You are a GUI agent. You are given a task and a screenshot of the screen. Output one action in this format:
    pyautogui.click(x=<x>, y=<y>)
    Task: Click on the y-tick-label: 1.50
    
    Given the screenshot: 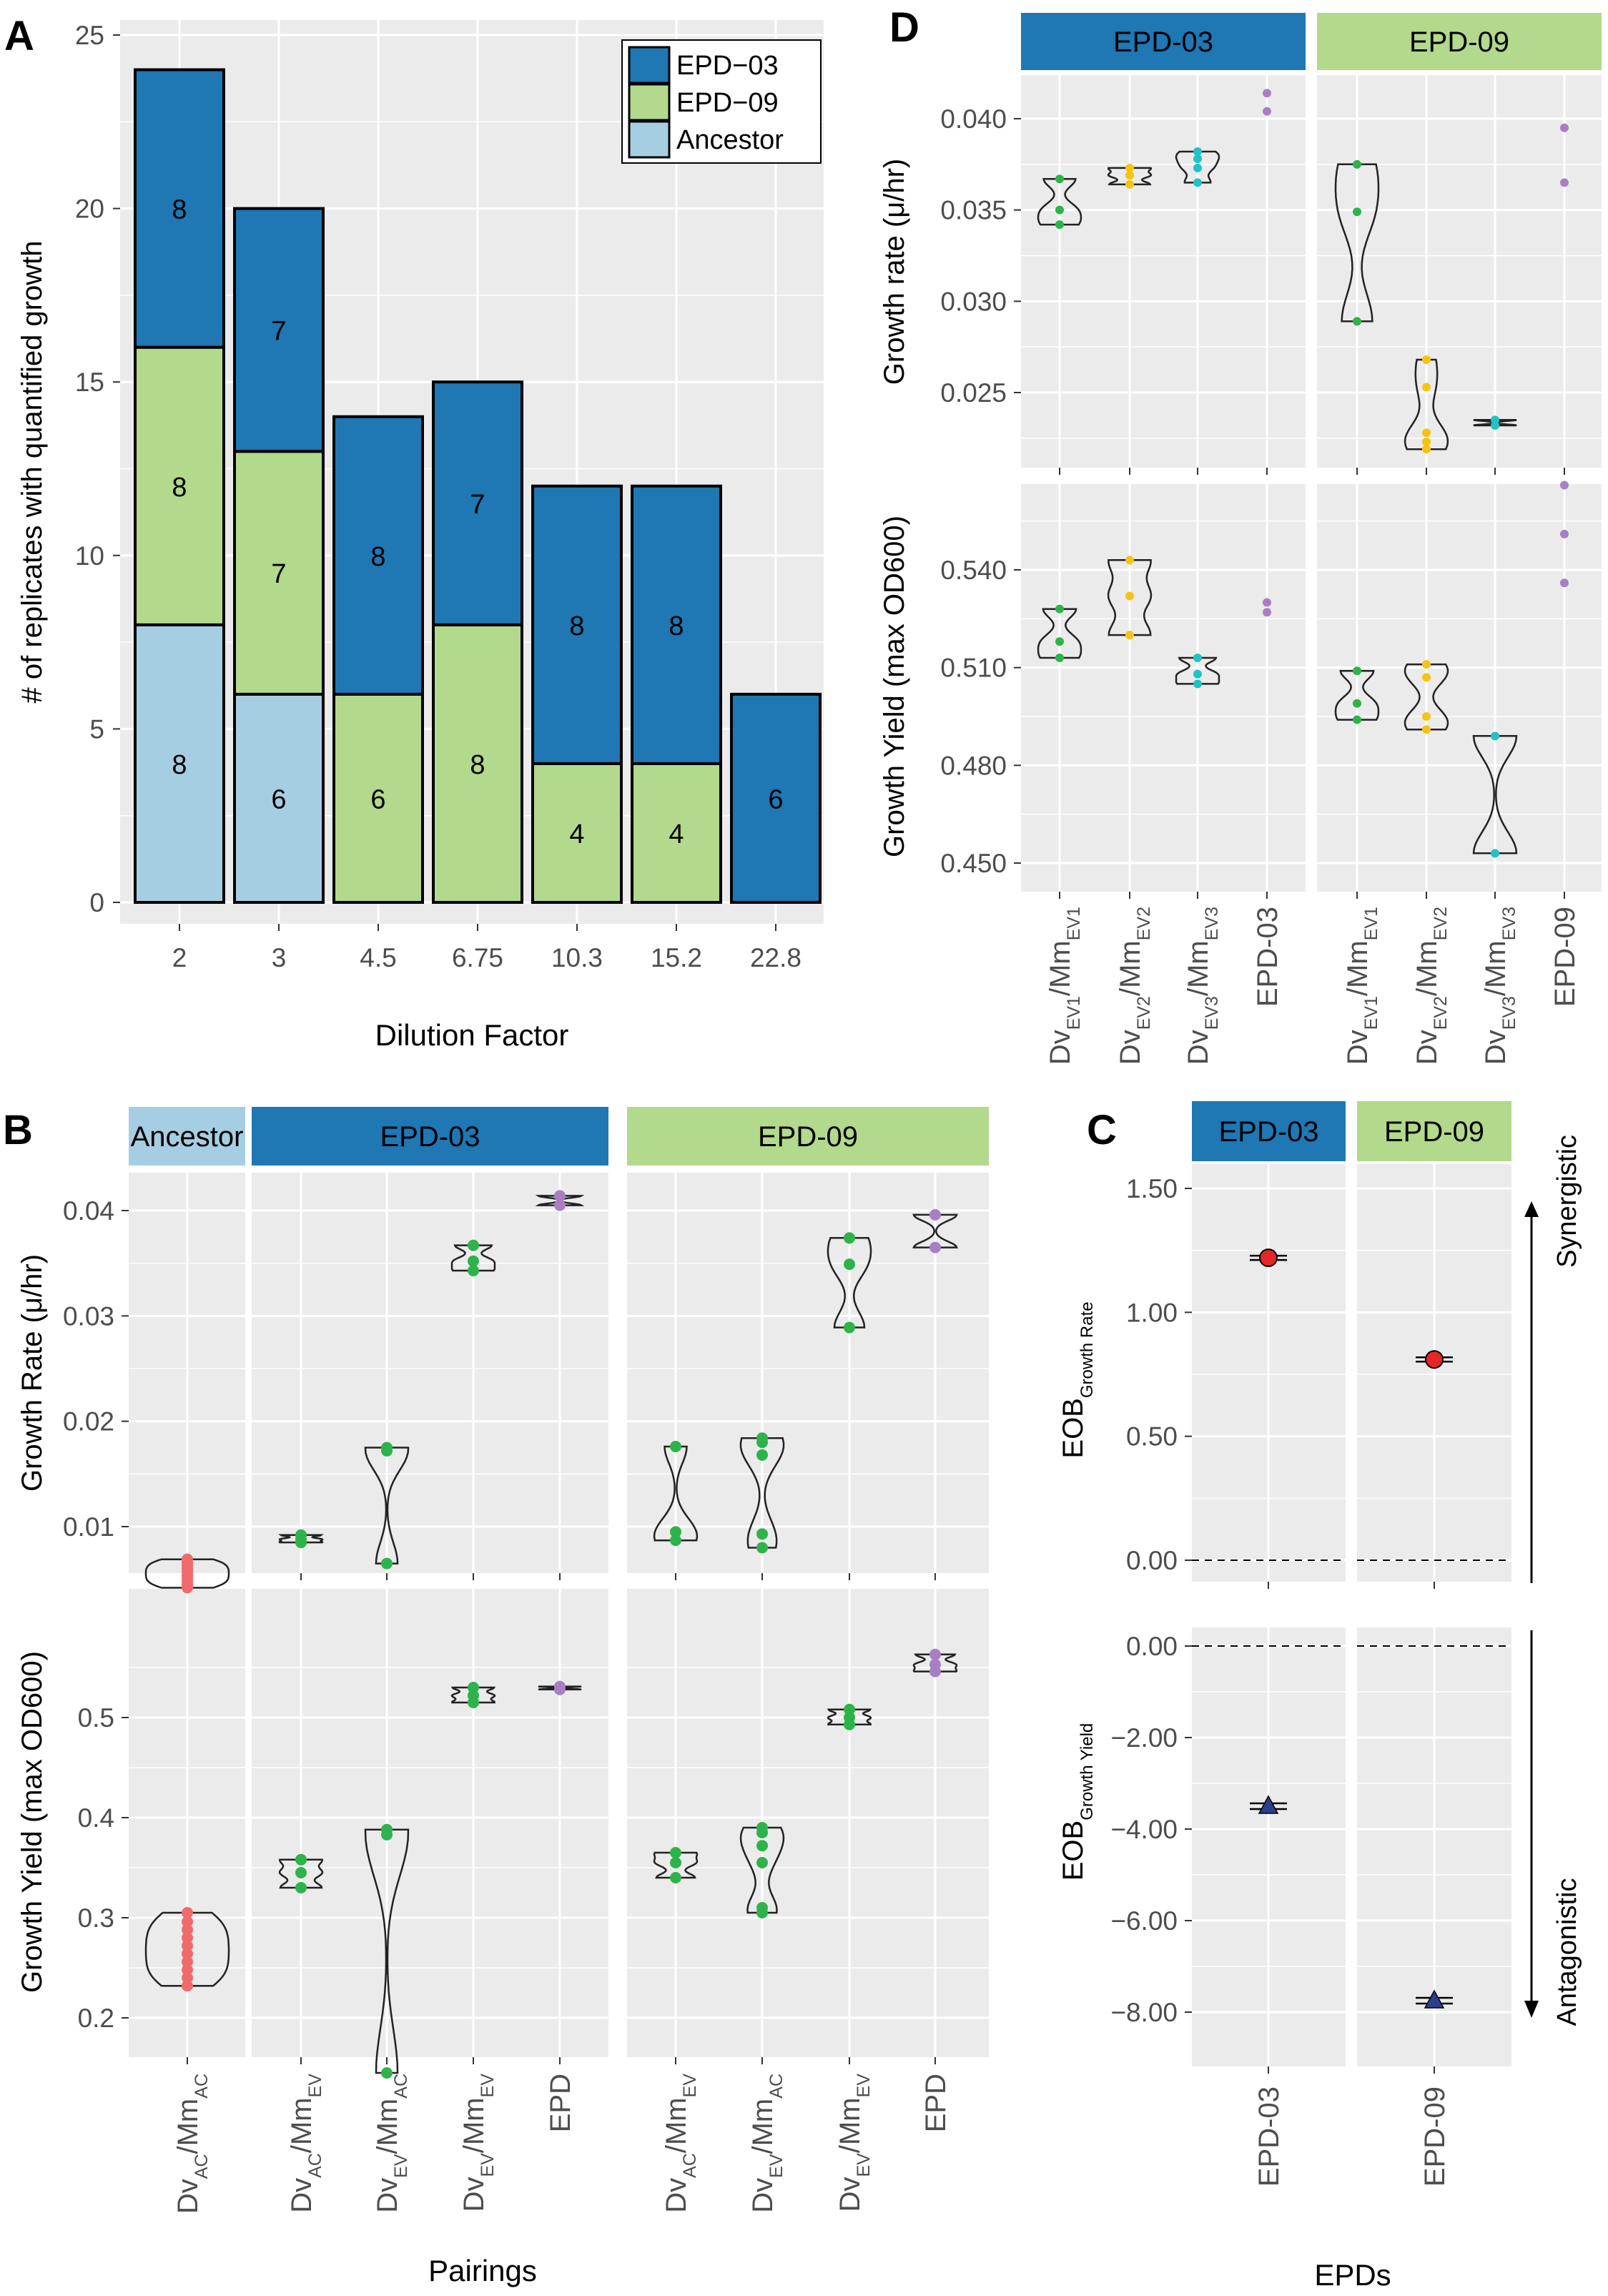 What is the action you would take?
    pyautogui.click(x=1152, y=1189)
    